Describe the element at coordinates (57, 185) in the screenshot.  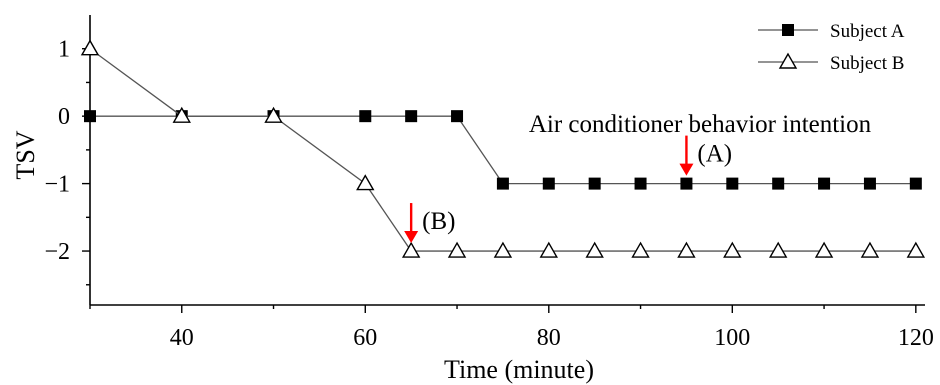
I see `y-tick-label: −1` at that location.